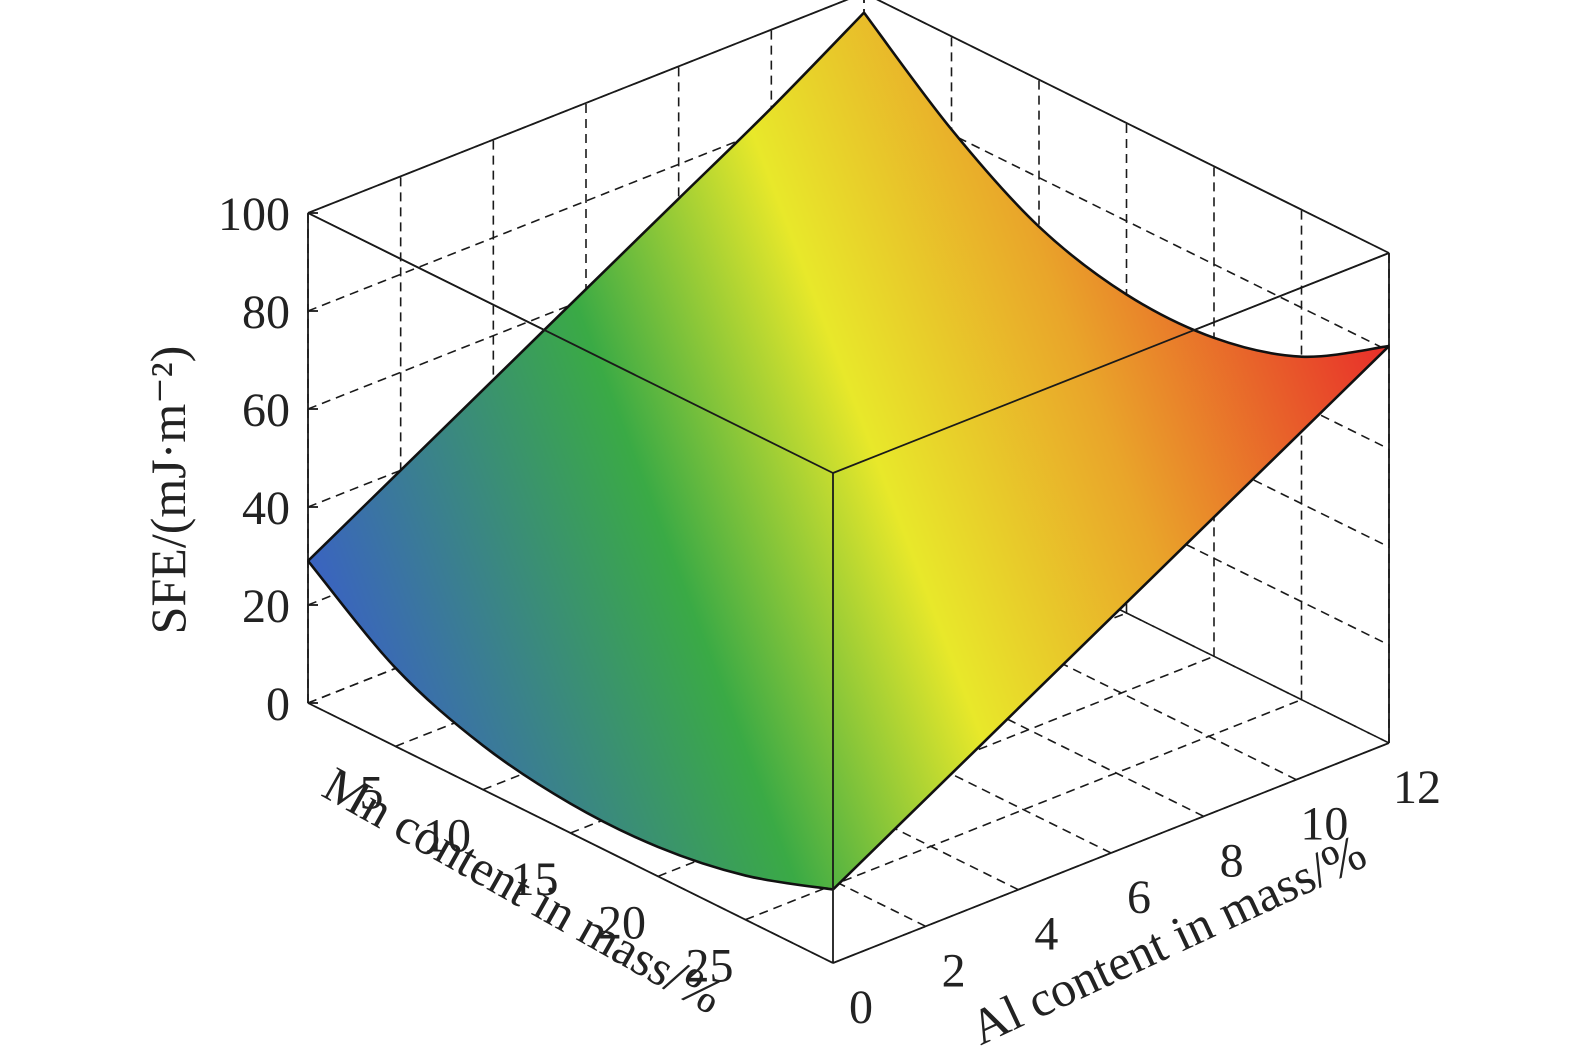  Describe the element at coordinates (266, 508) in the screenshot. I see `z-tick-label: 40` at that location.